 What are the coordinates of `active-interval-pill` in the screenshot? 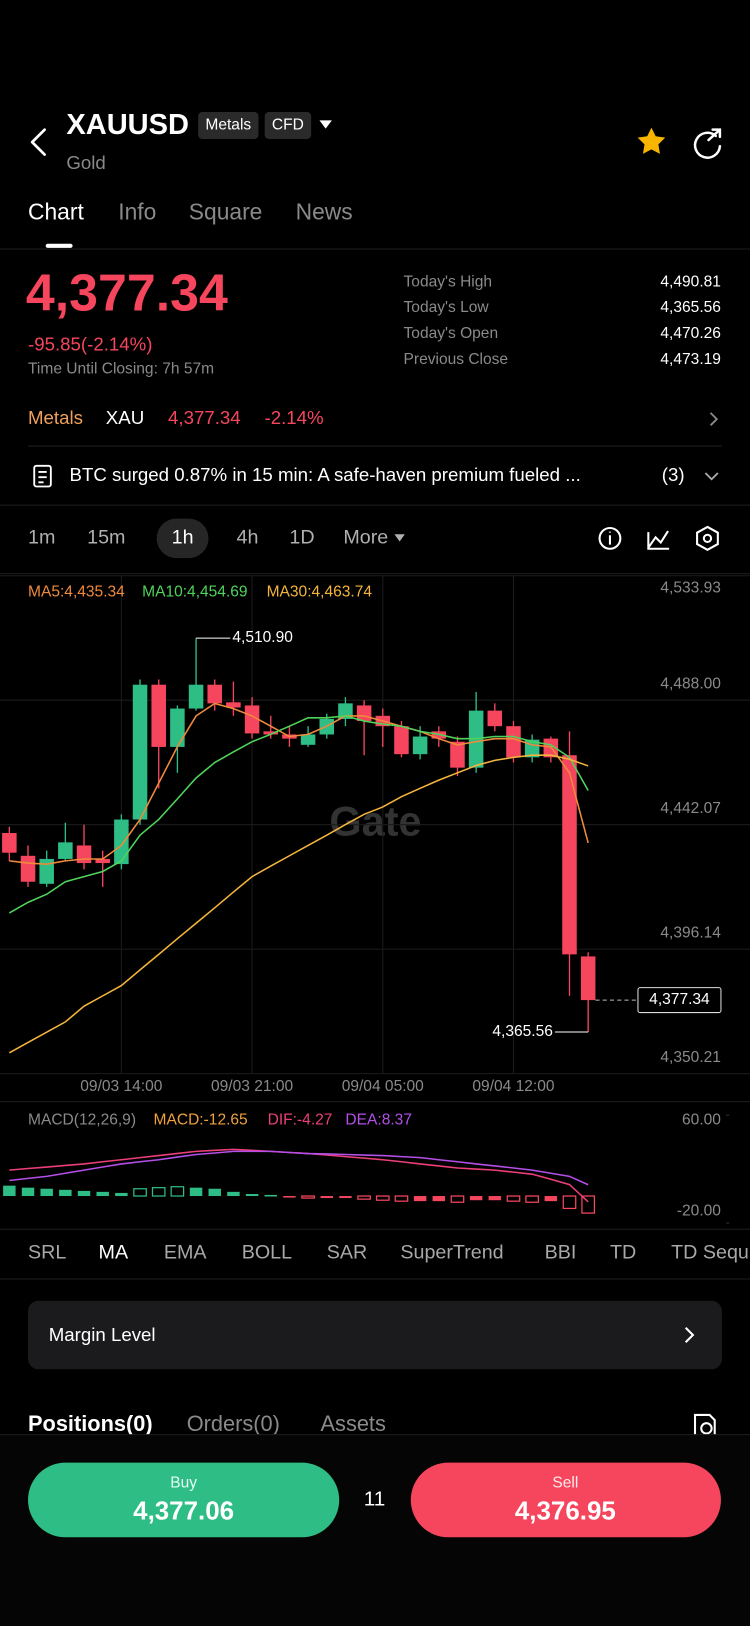 It's located at (182, 538).